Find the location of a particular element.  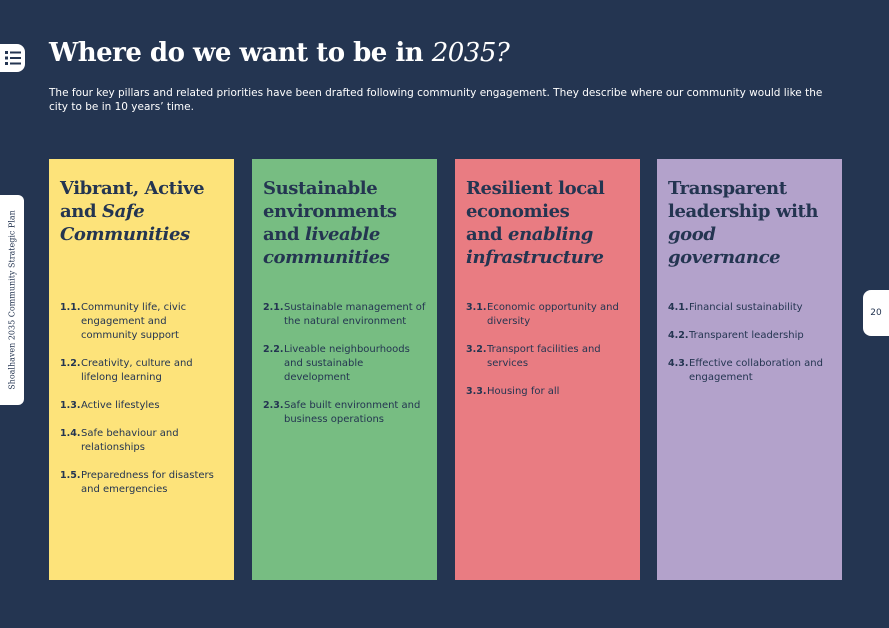

priority-text: Active lifestyles is located at coordinates (120, 405).